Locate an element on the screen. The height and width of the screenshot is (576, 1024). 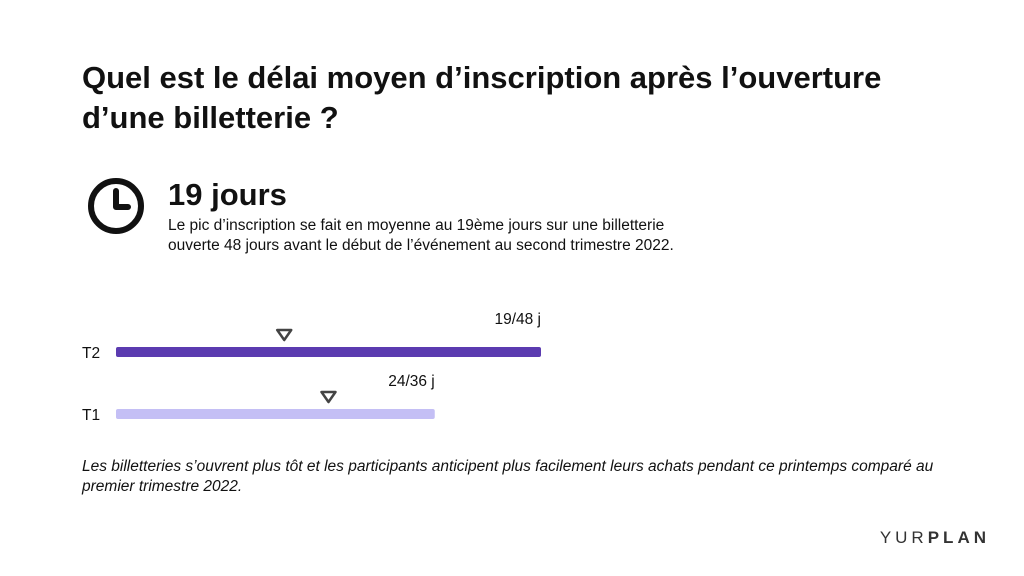
brand-logo: YURPLAN is located at coordinates (935, 538).